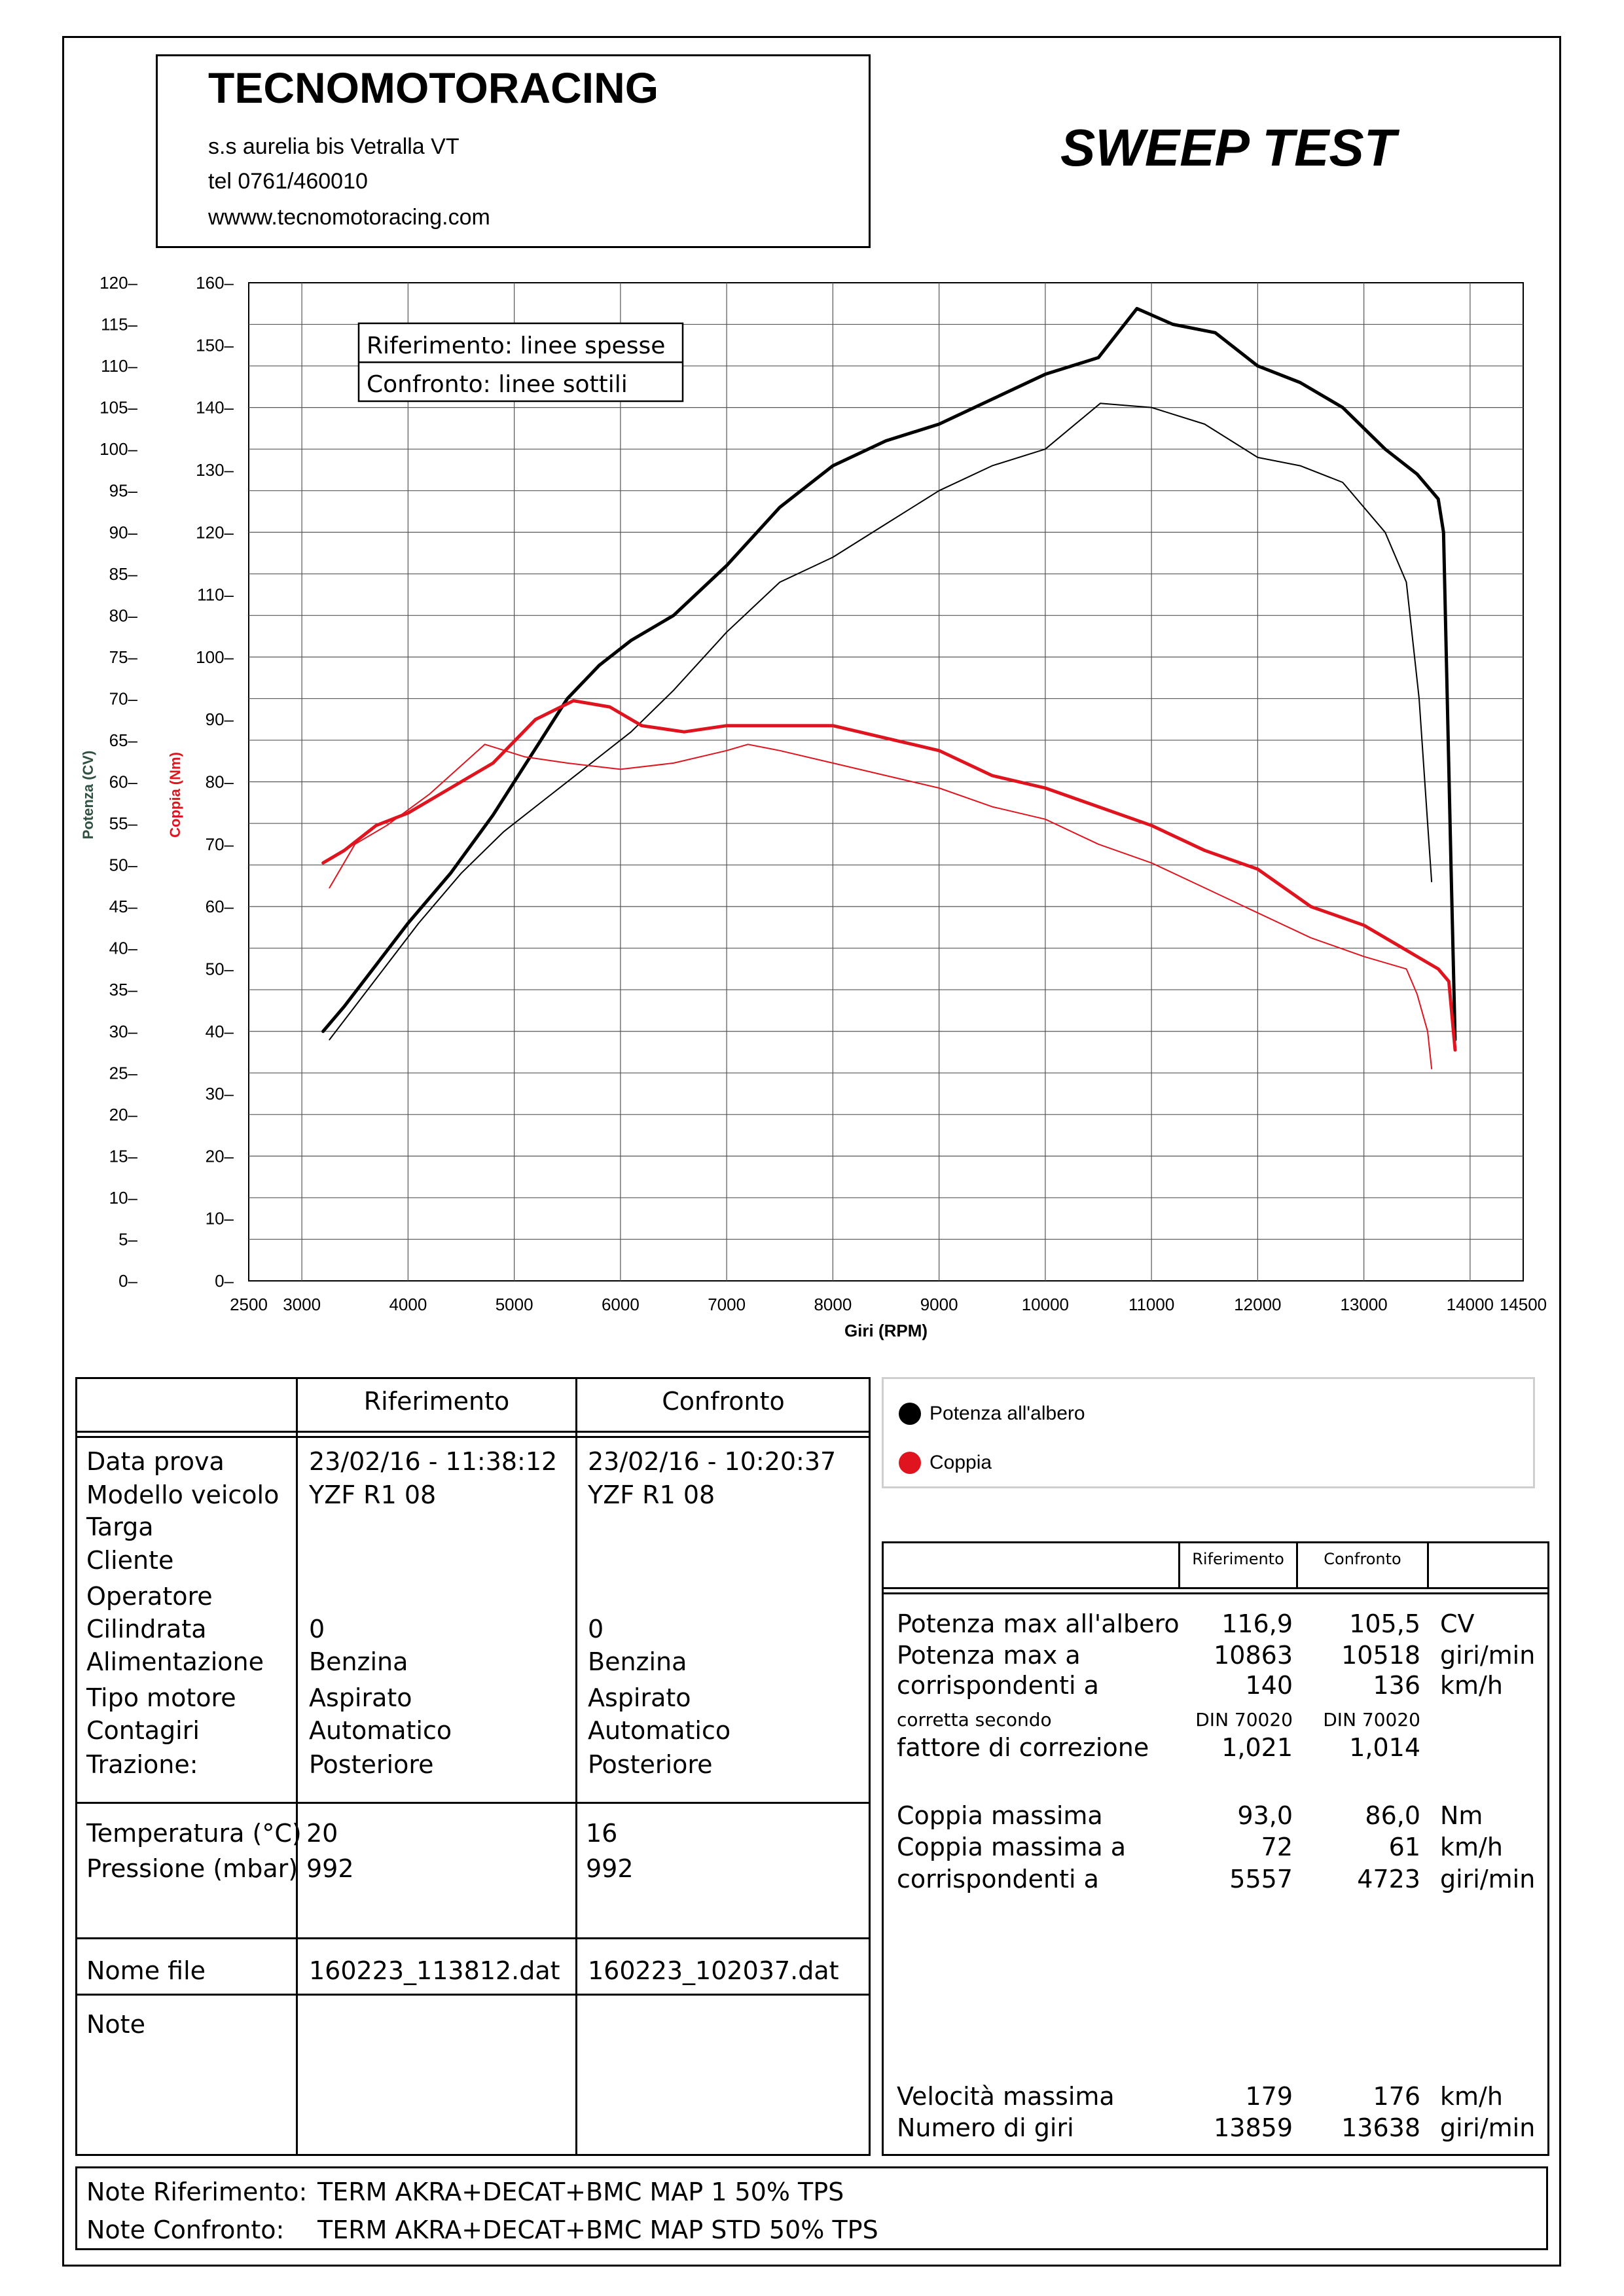 The height and width of the screenshot is (2296, 1624). What do you see at coordinates (88, 795) in the screenshot?
I see `power-axis-title: Potenza (CV)` at bounding box center [88, 795].